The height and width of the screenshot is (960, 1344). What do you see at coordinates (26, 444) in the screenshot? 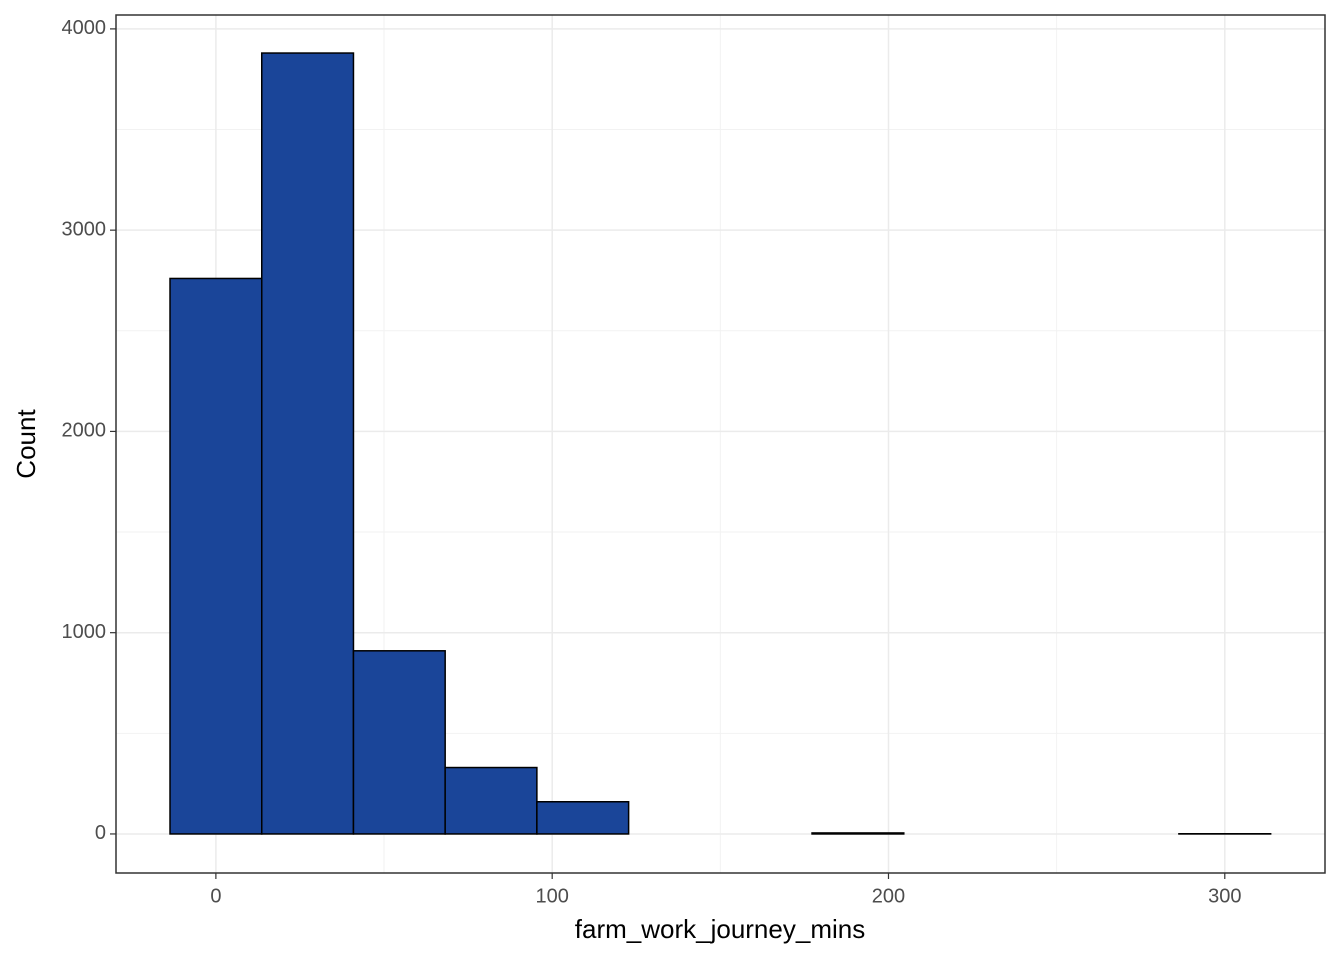
I see `y-axis-title: Count` at bounding box center [26, 444].